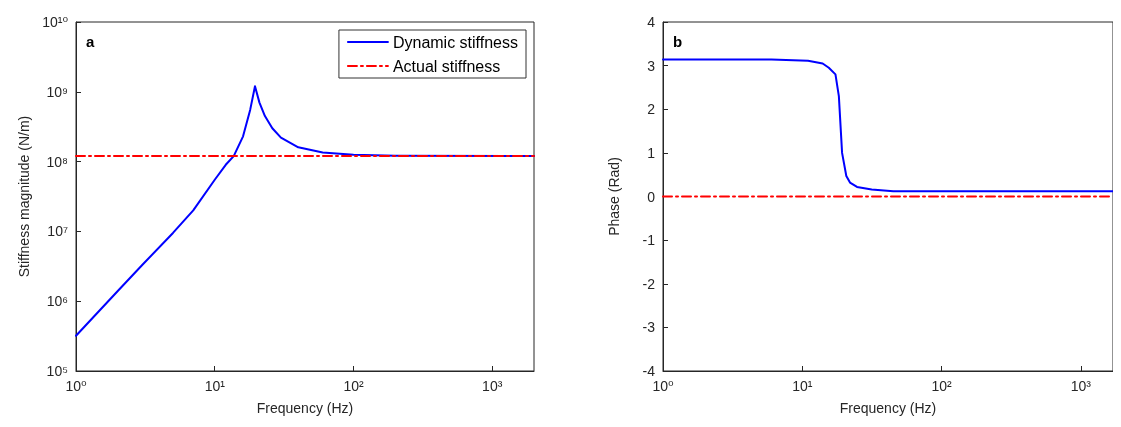 This screenshot has width=1121, height=427. Describe the element at coordinates (446, 66) in the screenshot. I see `legend-label: Actual stiffness` at that location.